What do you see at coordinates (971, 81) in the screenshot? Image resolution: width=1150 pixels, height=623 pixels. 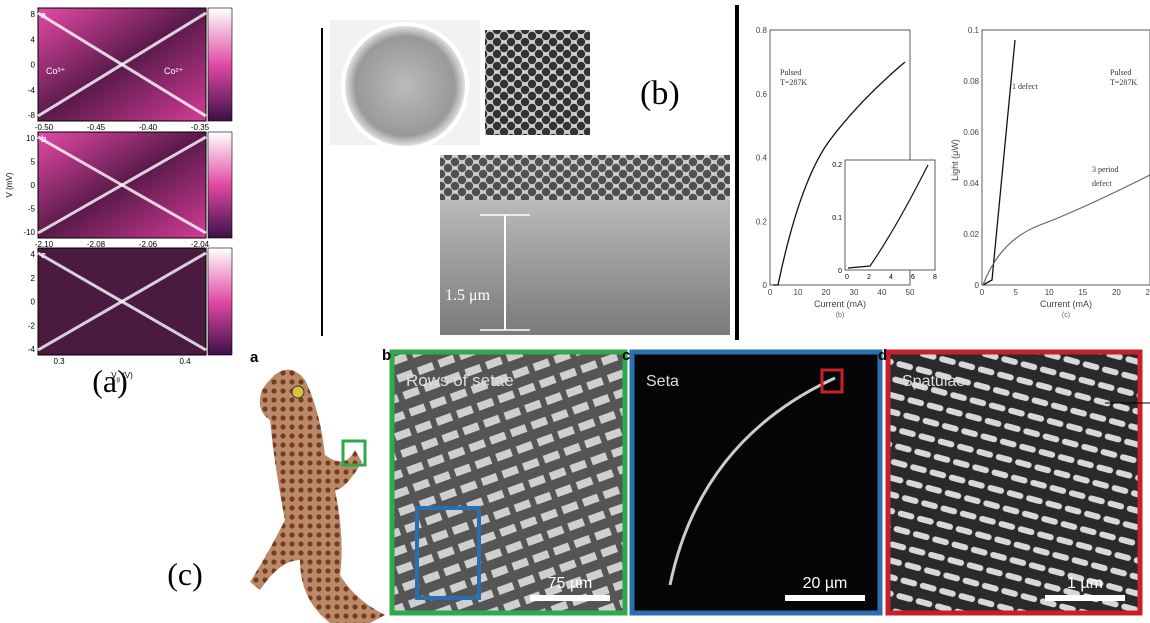 I see `y-tick-label: 0.08` at bounding box center [971, 81].